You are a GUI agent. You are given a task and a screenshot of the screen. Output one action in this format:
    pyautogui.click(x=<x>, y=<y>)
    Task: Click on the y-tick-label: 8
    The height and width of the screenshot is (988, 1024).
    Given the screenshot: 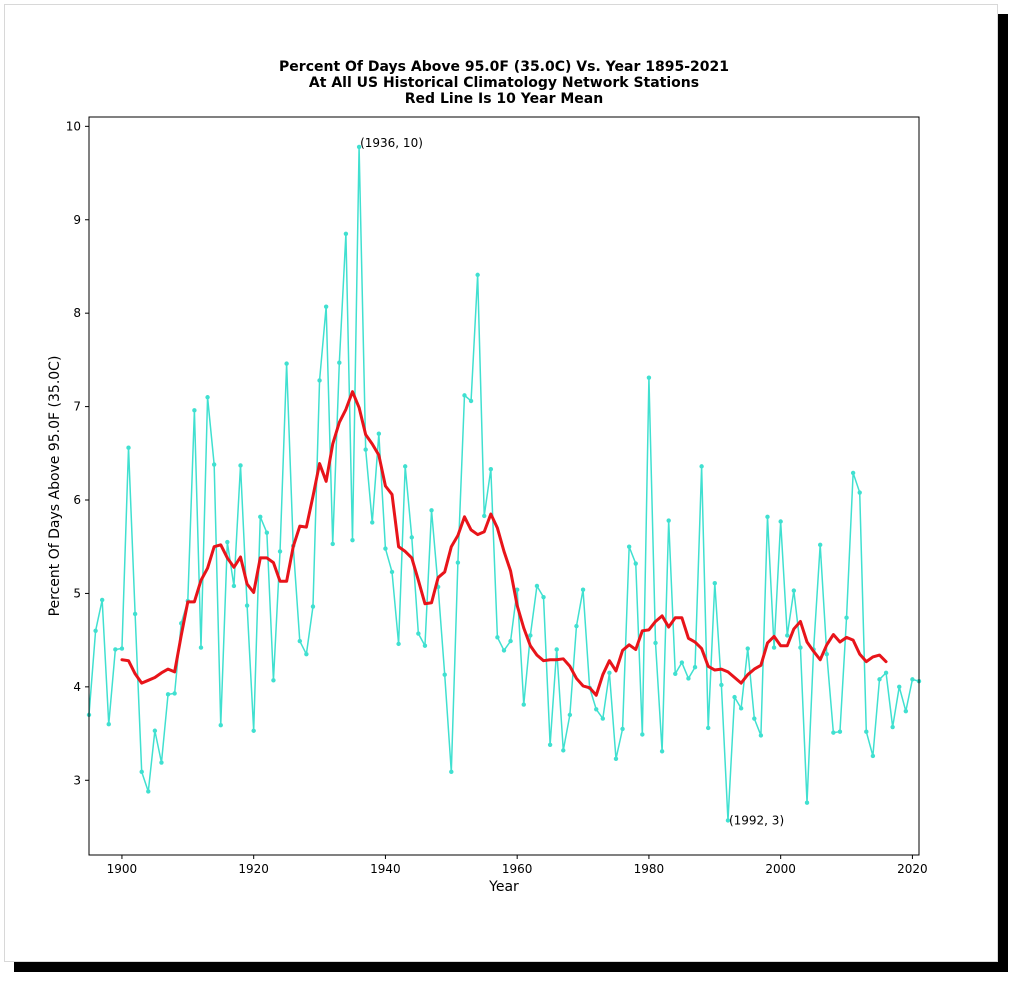 What is the action you would take?
    pyautogui.click(x=77, y=313)
    